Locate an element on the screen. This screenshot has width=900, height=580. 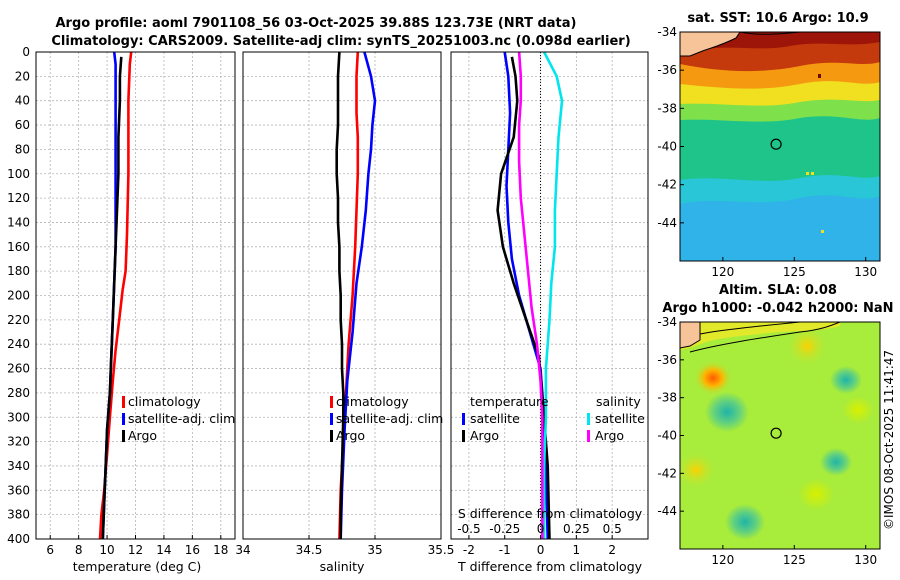
t-difference-tick-labels: -2 -1 0 1 2 is located at coordinates (539, 546).